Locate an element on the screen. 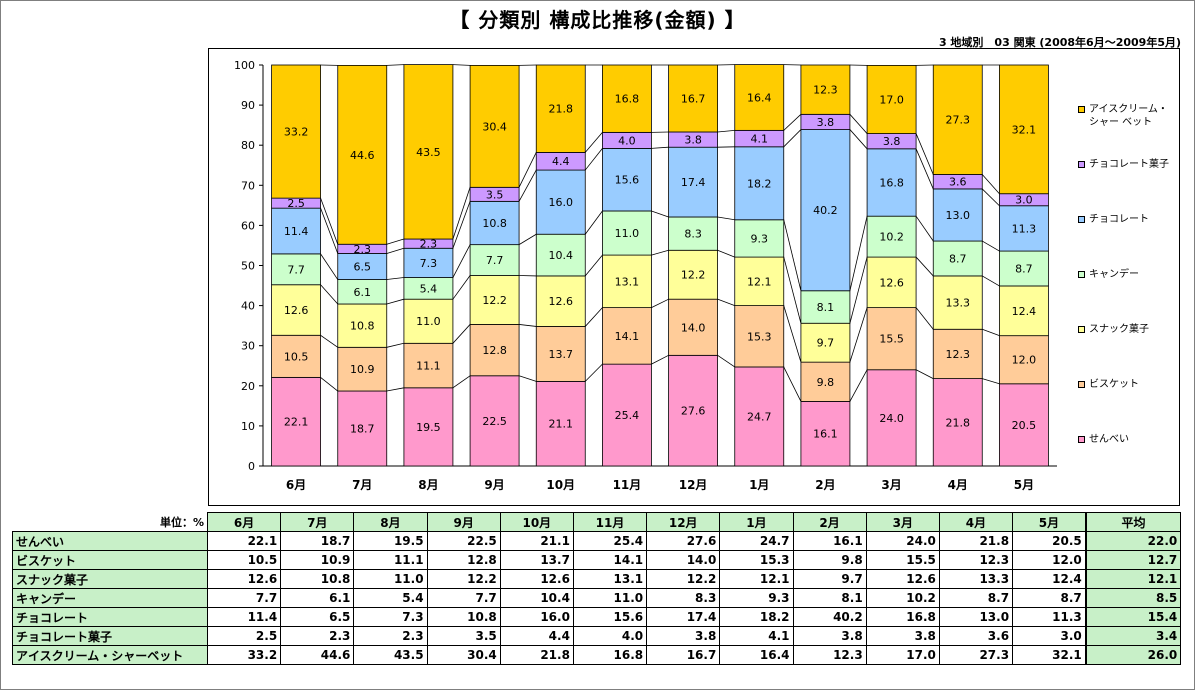 This screenshot has width=1195, height=690. data-label: 16.0 is located at coordinates (561, 202).